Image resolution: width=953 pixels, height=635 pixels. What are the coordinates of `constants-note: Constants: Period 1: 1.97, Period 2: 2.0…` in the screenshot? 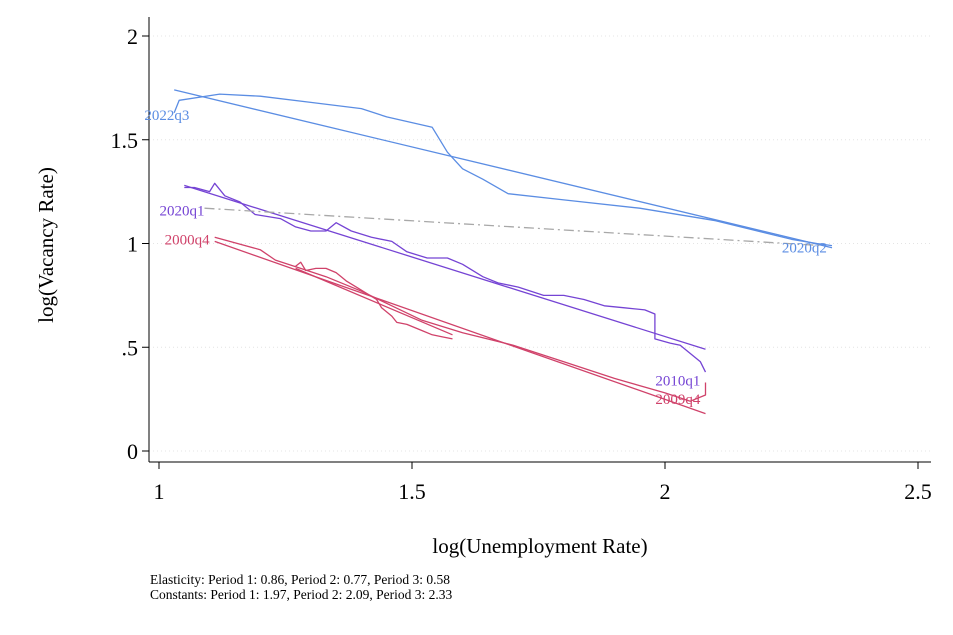 It's located at (301, 594).